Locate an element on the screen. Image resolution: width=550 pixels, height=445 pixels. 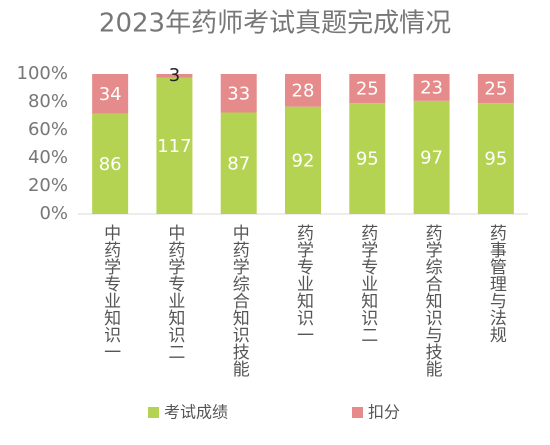
y-tick-label: 60% is located at coordinates (48, 129).